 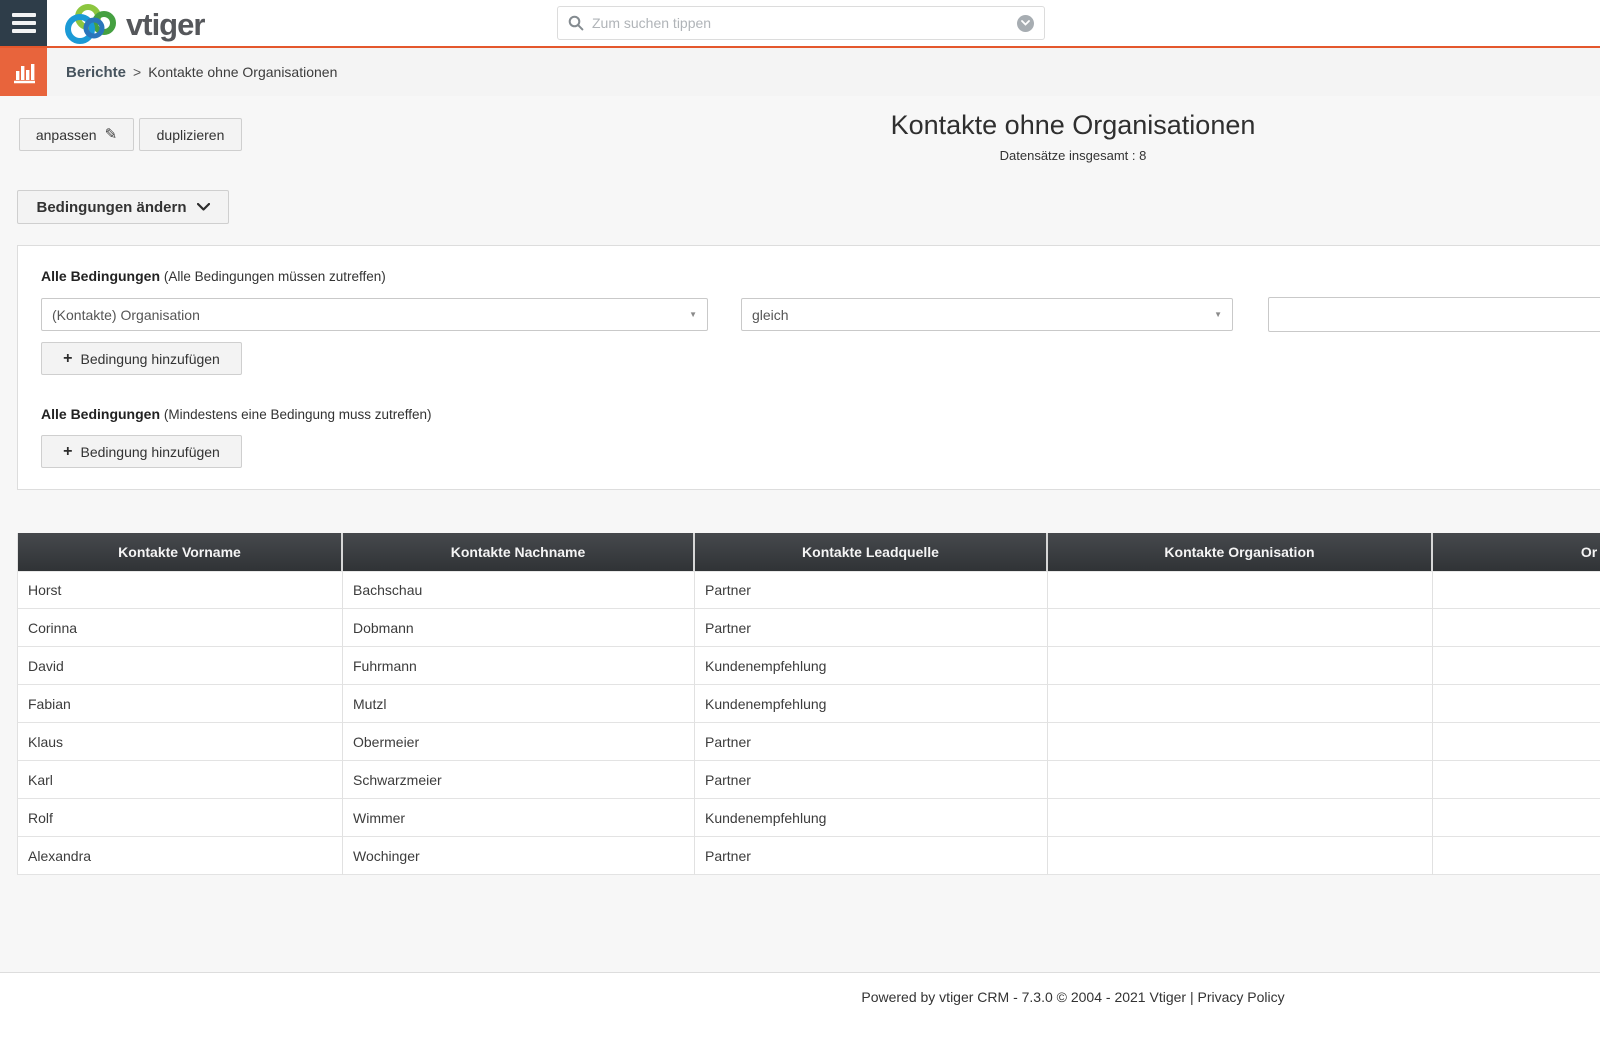 I want to click on bar-chart-icon, so click(x=24, y=74).